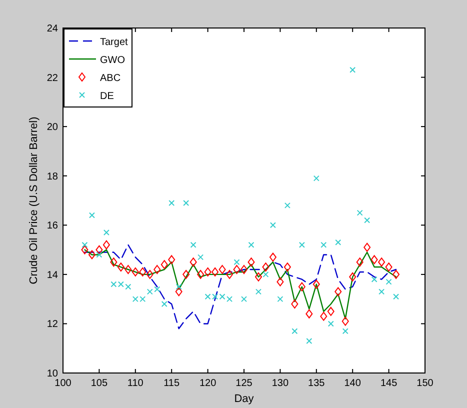 Image resolution: width=467 pixels, height=408 pixels. I want to click on x-tick-label: 115, so click(172, 383).